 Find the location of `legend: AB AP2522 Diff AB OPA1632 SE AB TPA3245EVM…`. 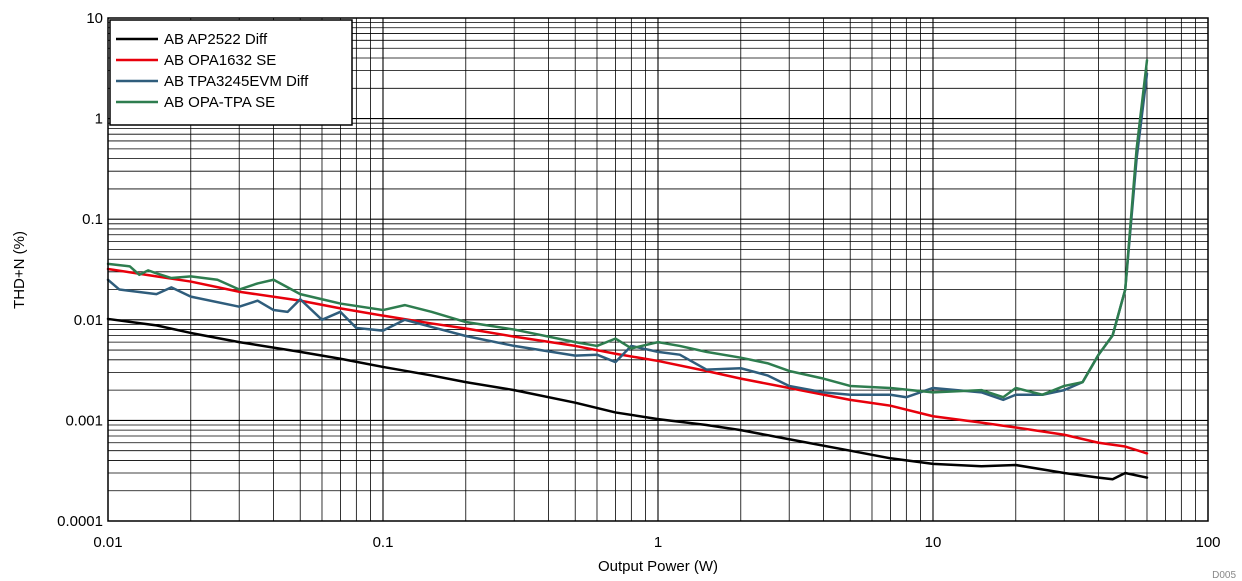

legend: AB AP2522 Diff AB OPA1632 SE AB TPA3245EVM… is located at coordinates (231, 72).